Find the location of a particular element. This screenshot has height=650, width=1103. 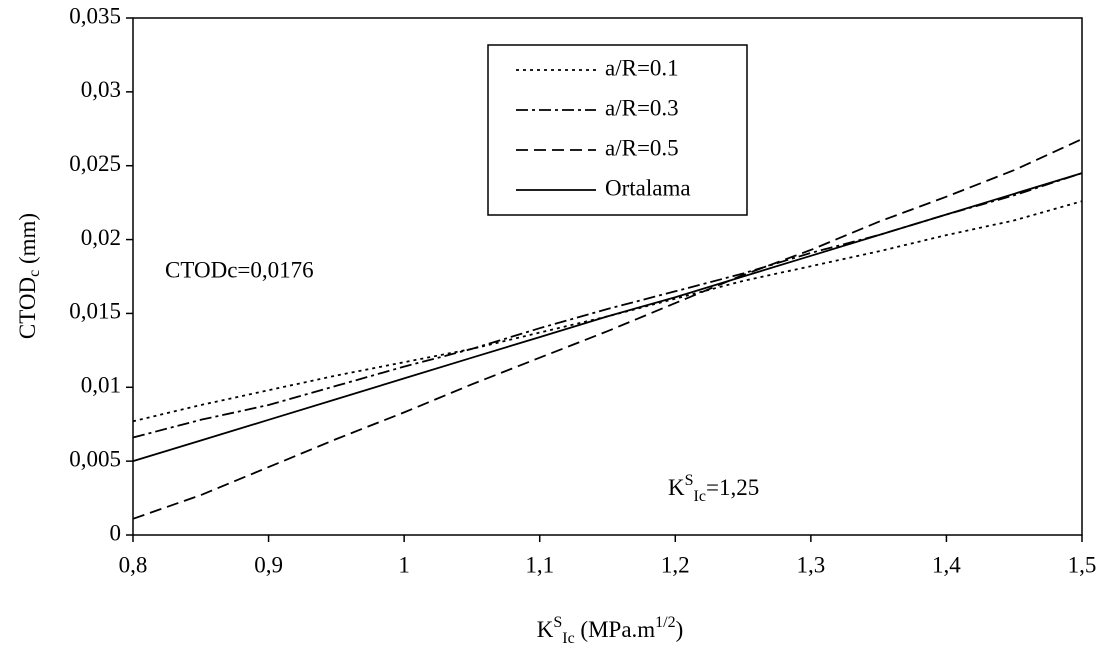

annotation-rest: =1,25 is located at coordinates (732, 487).